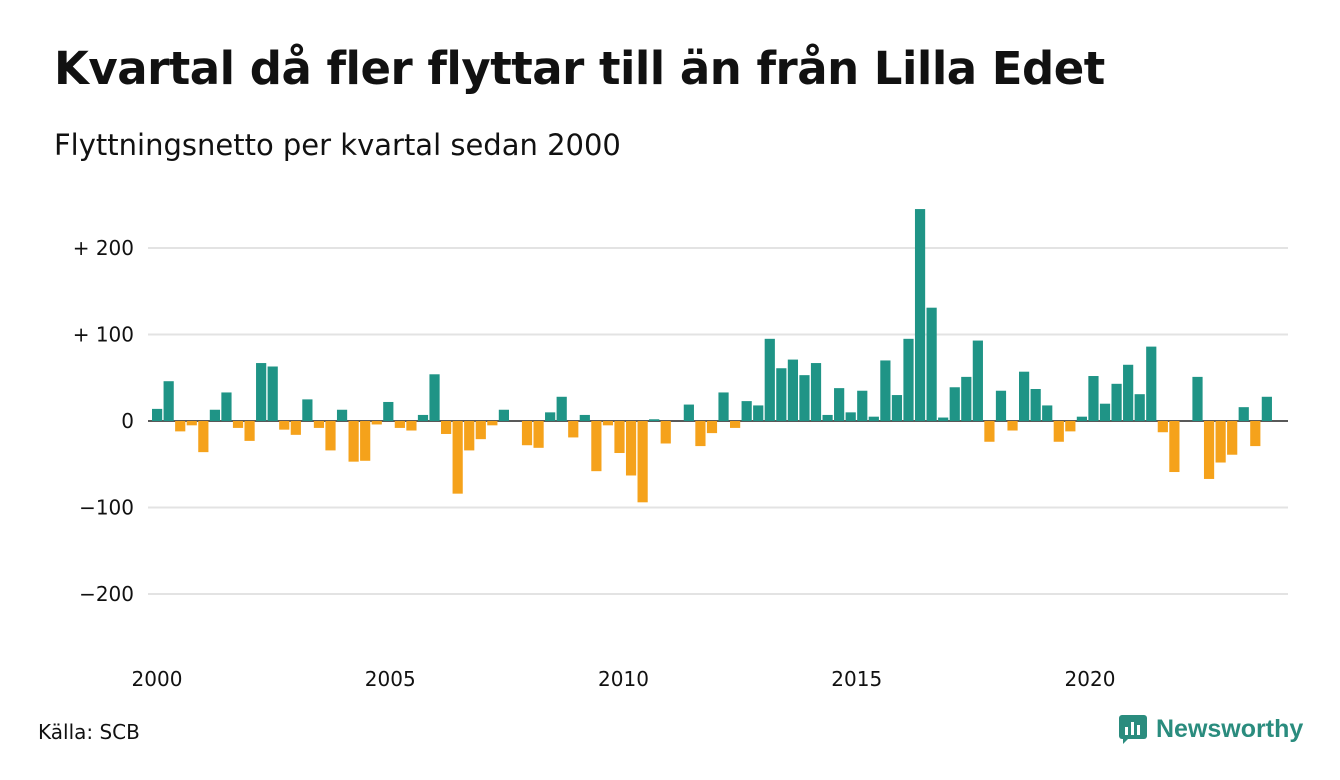 This screenshot has width=1340, height=780. I want to click on bar: 2006 K1: 54, so click(434, 397).